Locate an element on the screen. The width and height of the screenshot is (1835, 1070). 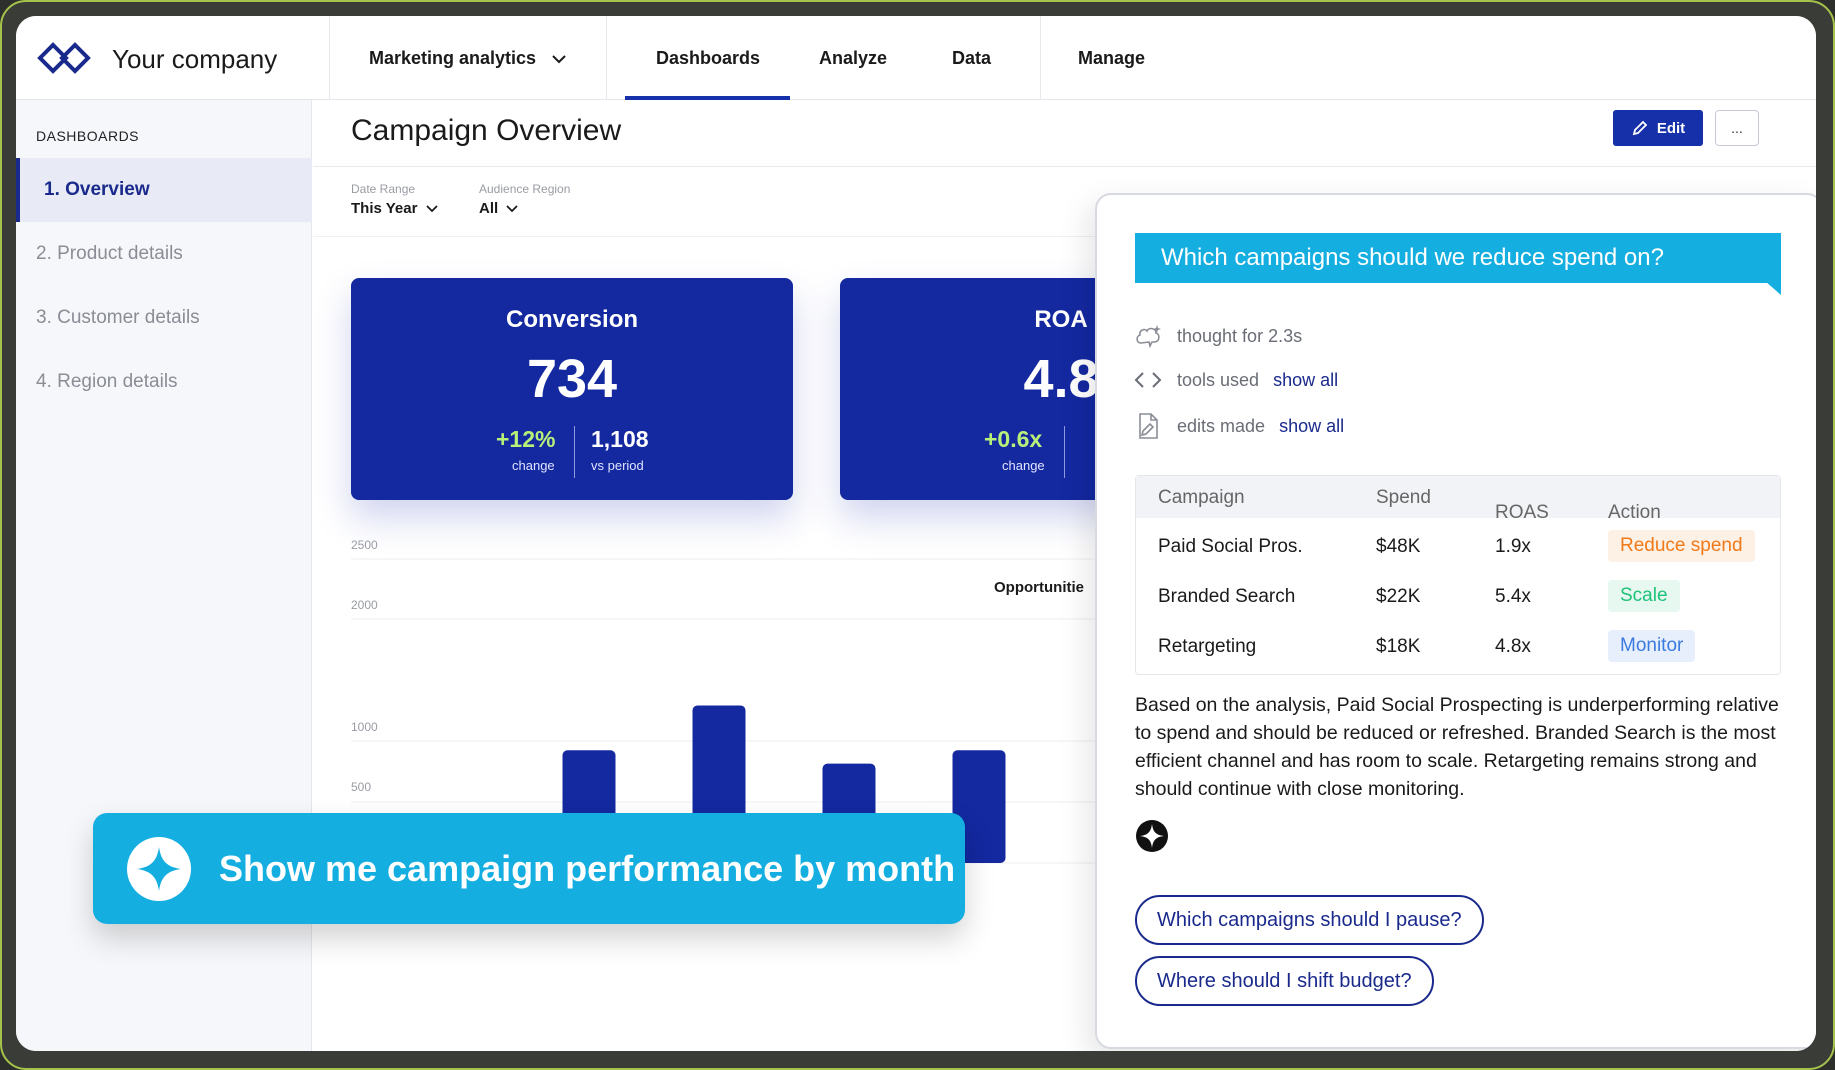
kpi-title: Conversion is located at coordinates (572, 319).